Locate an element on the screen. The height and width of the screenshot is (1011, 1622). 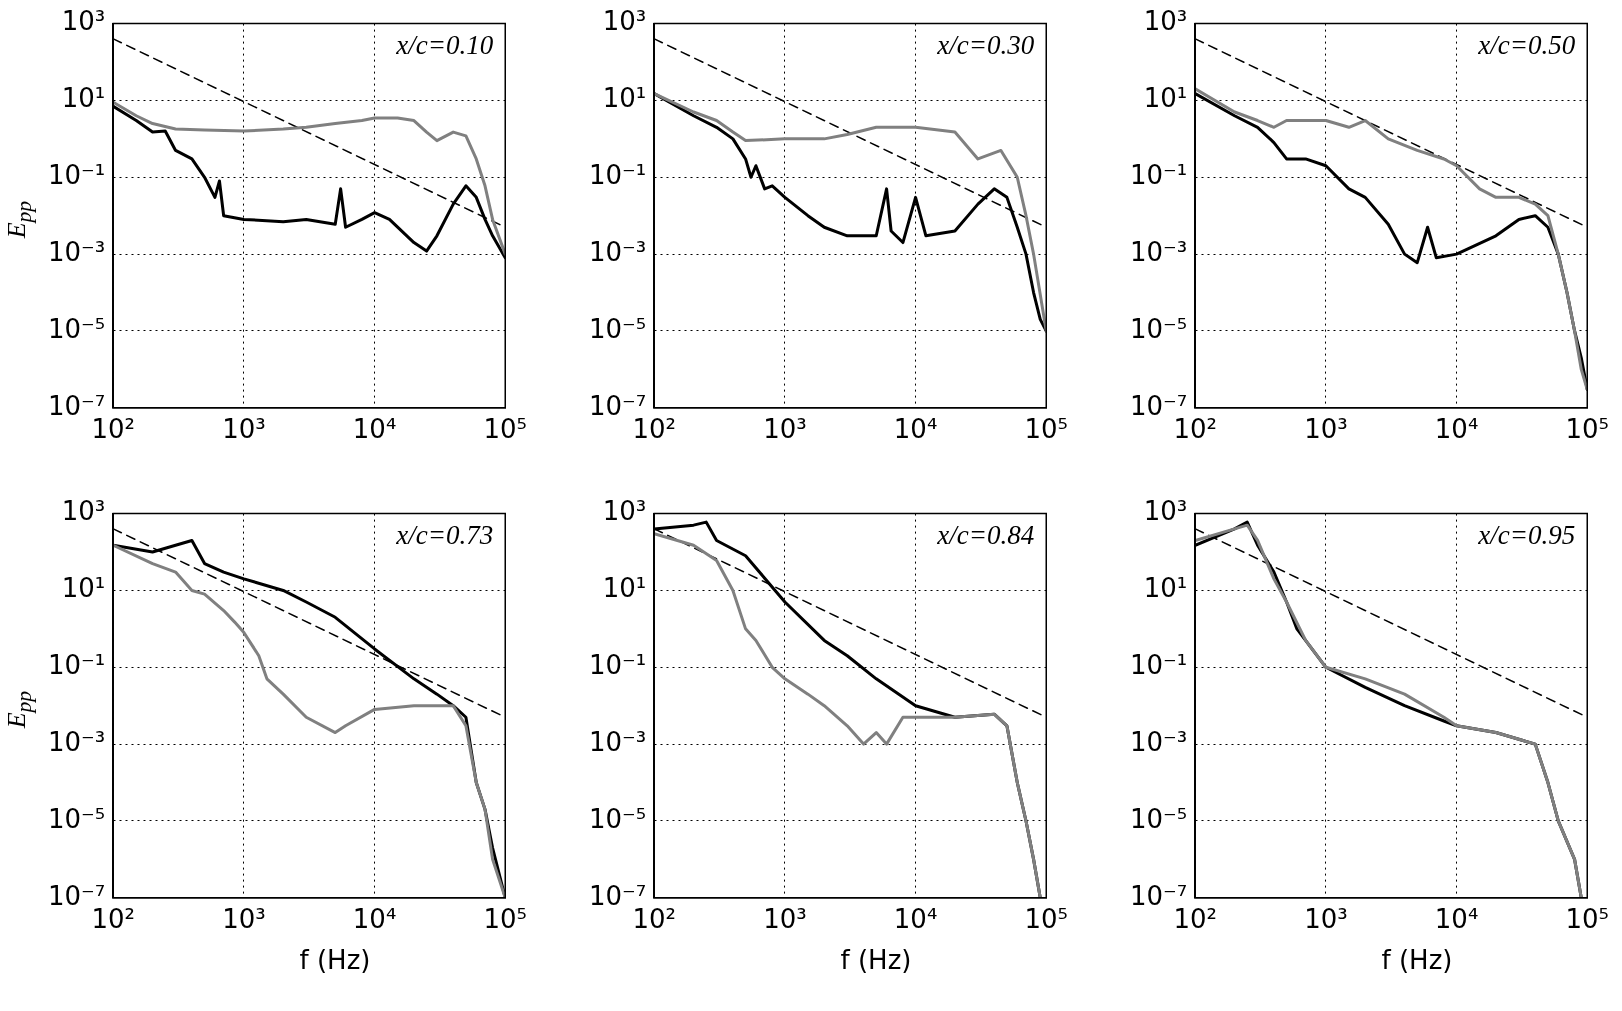
annotation: x/c=0.84 is located at coordinates (985, 535).